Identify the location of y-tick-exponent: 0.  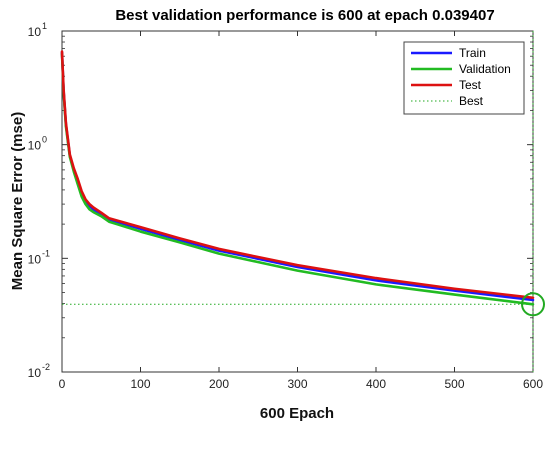
(44, 140).